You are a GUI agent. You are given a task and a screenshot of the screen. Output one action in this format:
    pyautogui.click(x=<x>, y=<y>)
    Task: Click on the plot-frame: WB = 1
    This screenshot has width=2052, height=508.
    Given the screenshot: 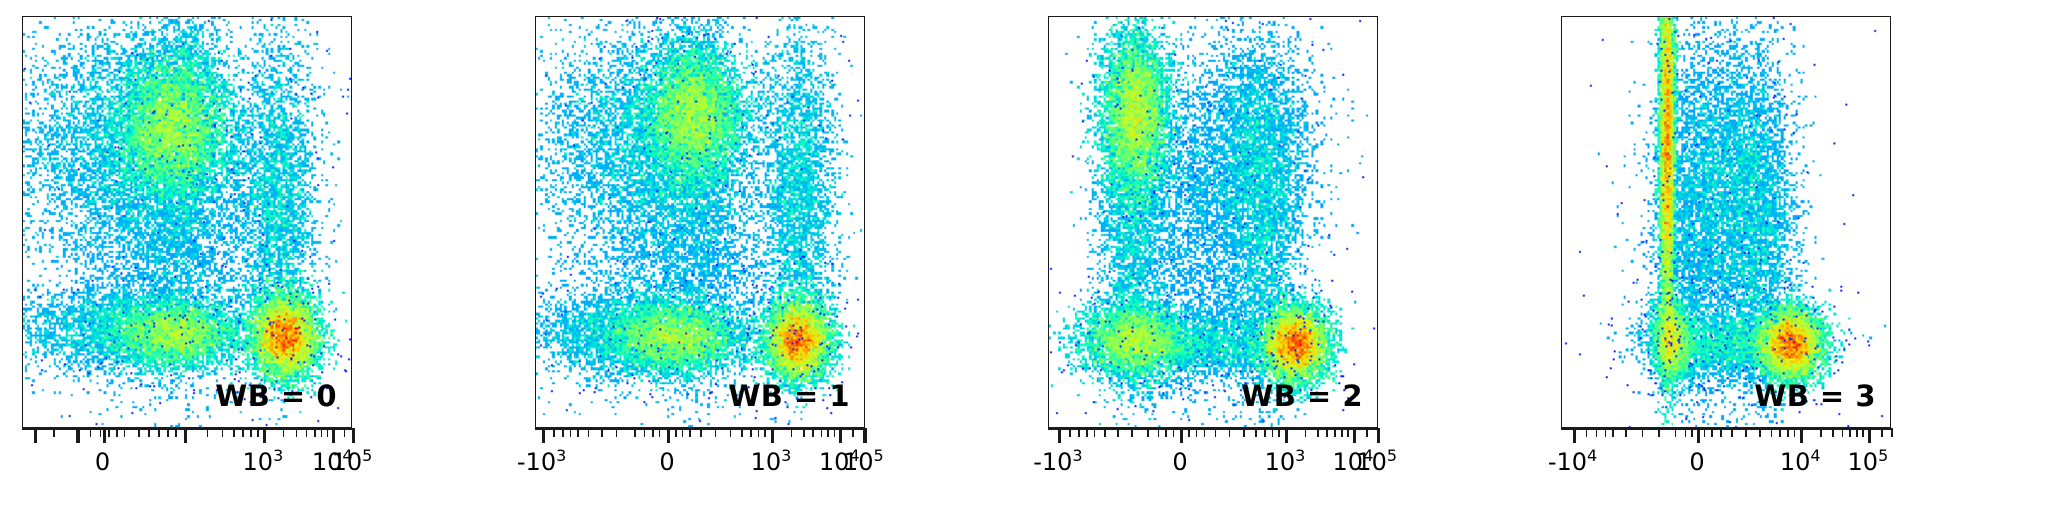 What is the action you would take?
    pyautogui.click(x=700, y=222)
    